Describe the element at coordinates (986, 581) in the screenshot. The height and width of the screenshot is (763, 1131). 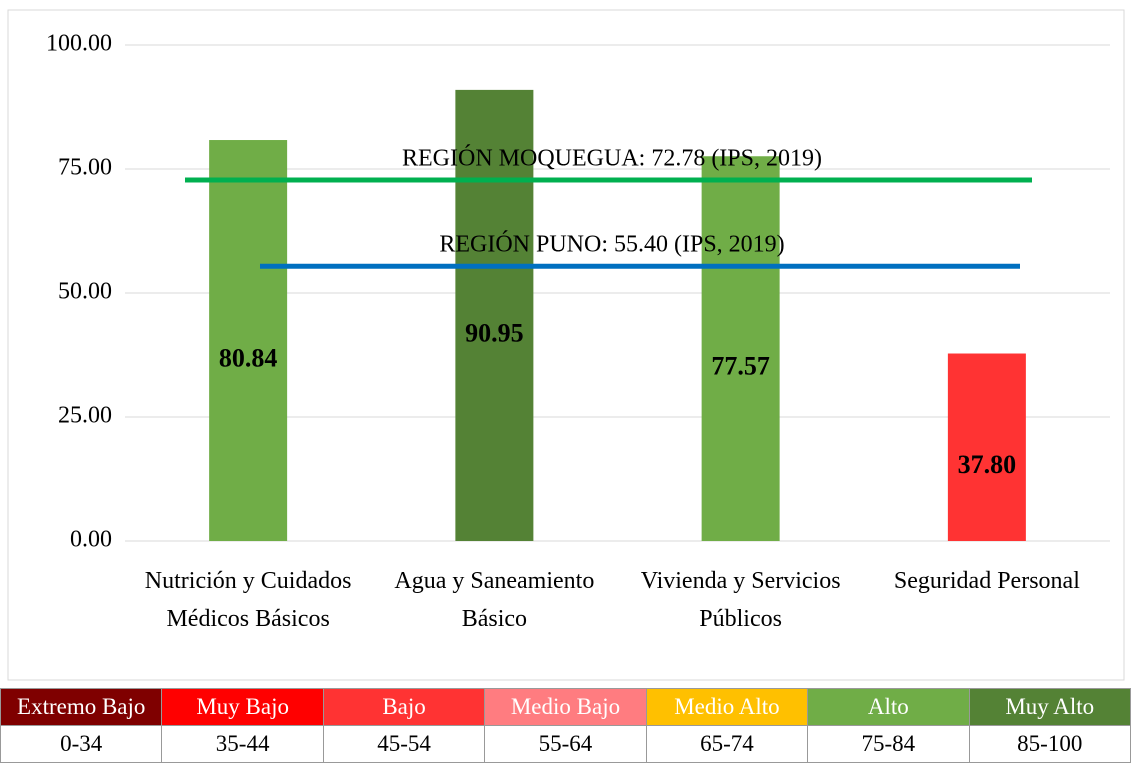
I see `x-tick-label: Seguridad Personal` at that location.